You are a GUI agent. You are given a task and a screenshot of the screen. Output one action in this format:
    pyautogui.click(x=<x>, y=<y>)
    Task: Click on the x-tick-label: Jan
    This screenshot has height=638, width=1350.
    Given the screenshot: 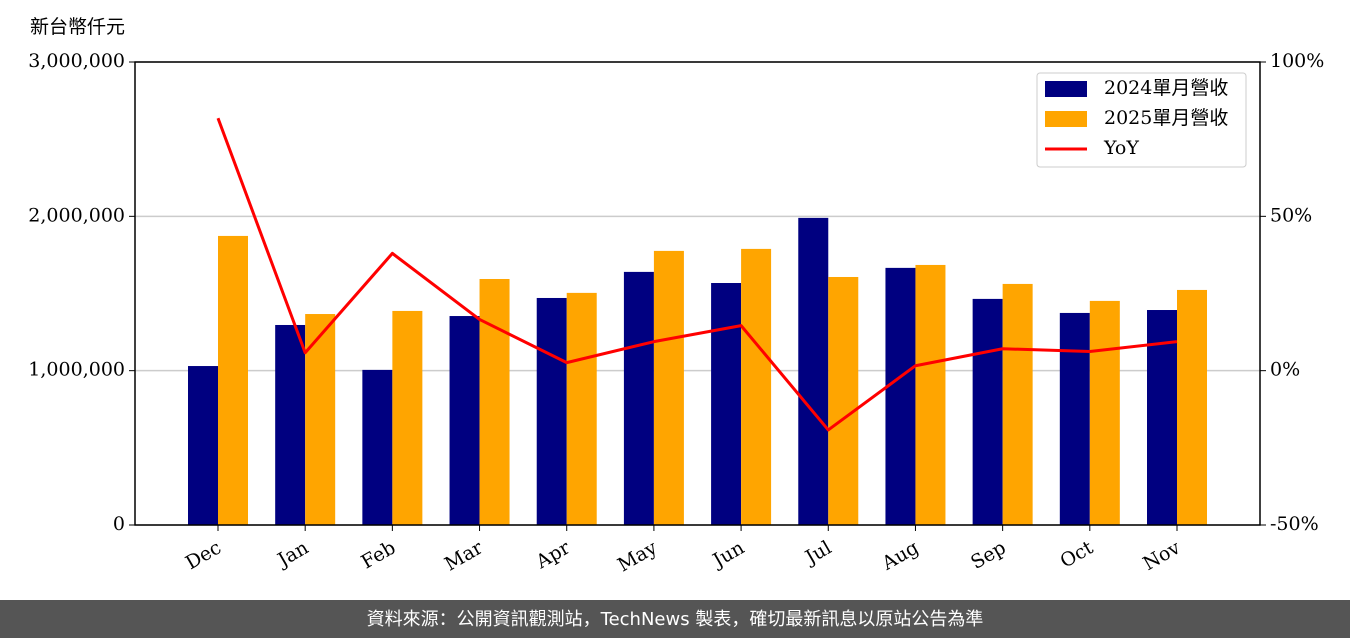 What is the action you would take?
    pyautogui.click(x=292, y=555)
    